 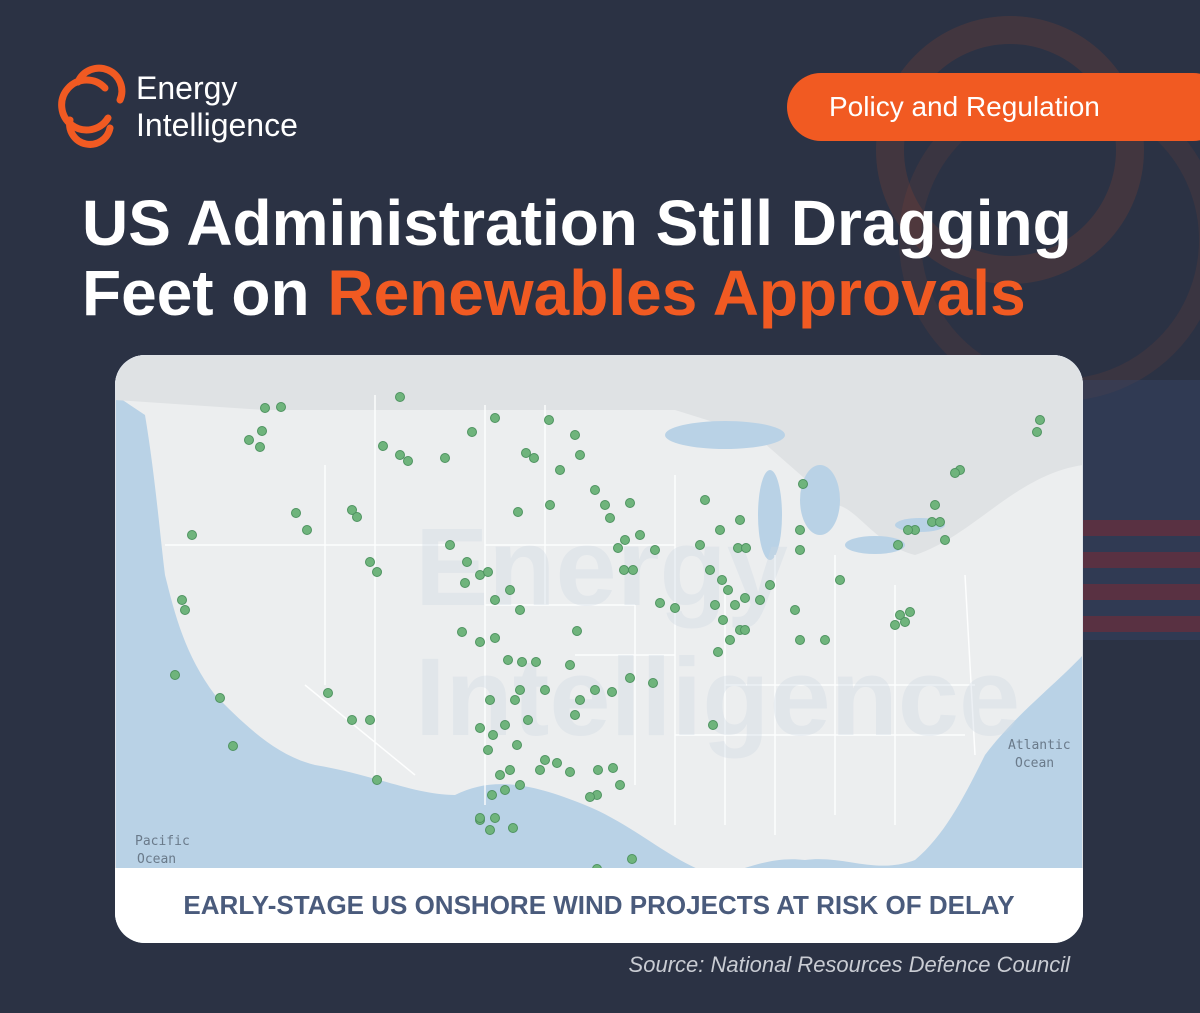 I want to click on logo-line: Intelligence, so click(x=217, y=125).